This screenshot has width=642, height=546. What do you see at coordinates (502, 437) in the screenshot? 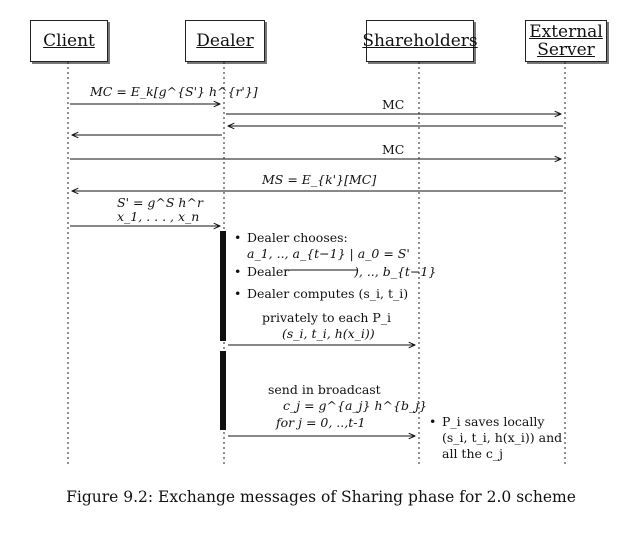
I see `note-shareholder-line2: (s_i, t_i, h(x_i)) and` at bounding box center [502, 437].